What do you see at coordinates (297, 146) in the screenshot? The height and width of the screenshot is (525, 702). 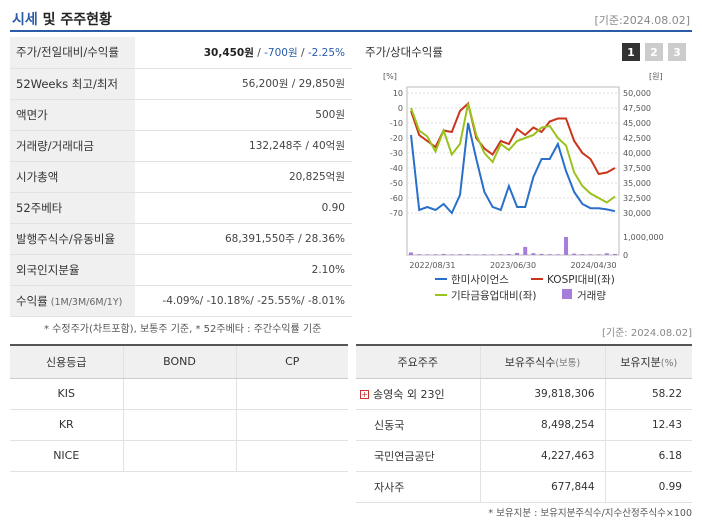 I see `info-value: 132,248주 / 40억원` at bounding box center [297, 146].